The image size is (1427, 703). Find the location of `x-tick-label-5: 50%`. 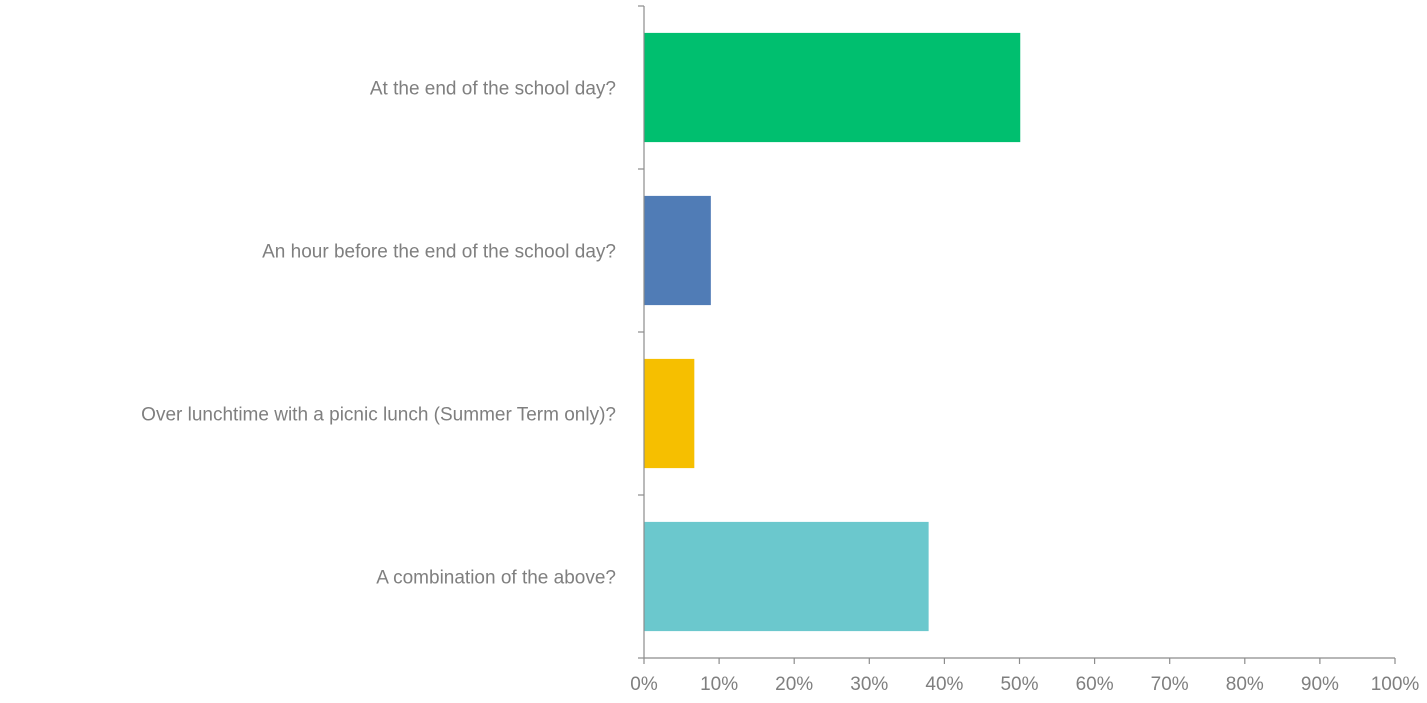

x-tick-label-5: 50% is located at coordinates (1019, 684).